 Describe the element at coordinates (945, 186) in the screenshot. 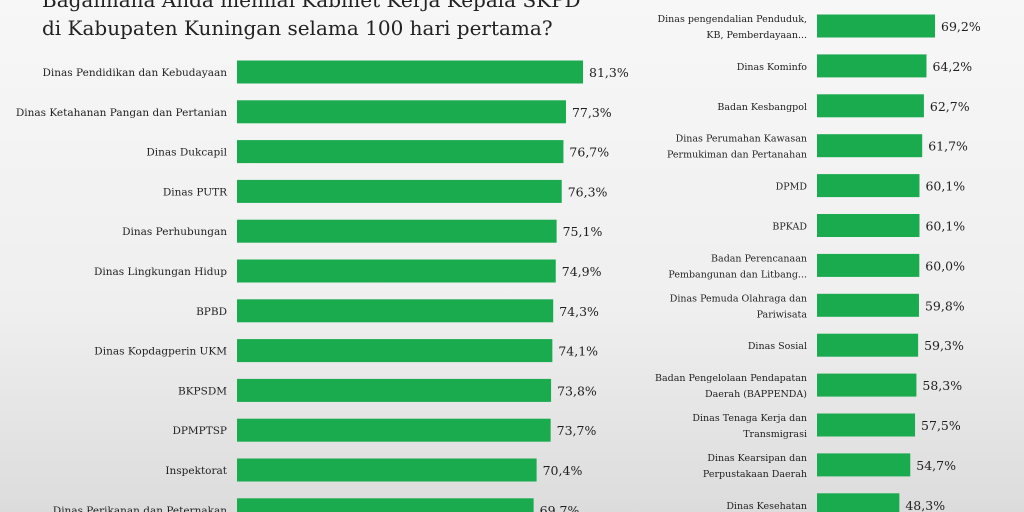

I see `data-label-1-4: 60,1%` at that location.